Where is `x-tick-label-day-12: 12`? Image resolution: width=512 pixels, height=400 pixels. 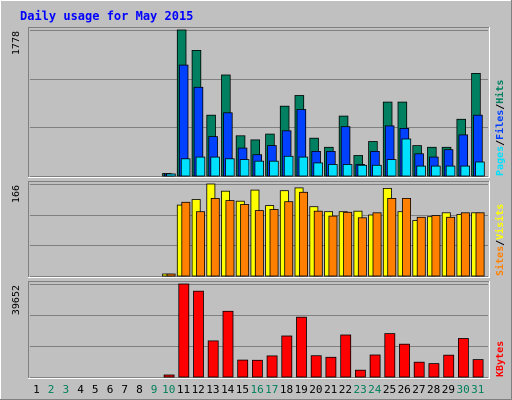
x-tick-label-day-12: 12 is located at coordinates (198, 389).